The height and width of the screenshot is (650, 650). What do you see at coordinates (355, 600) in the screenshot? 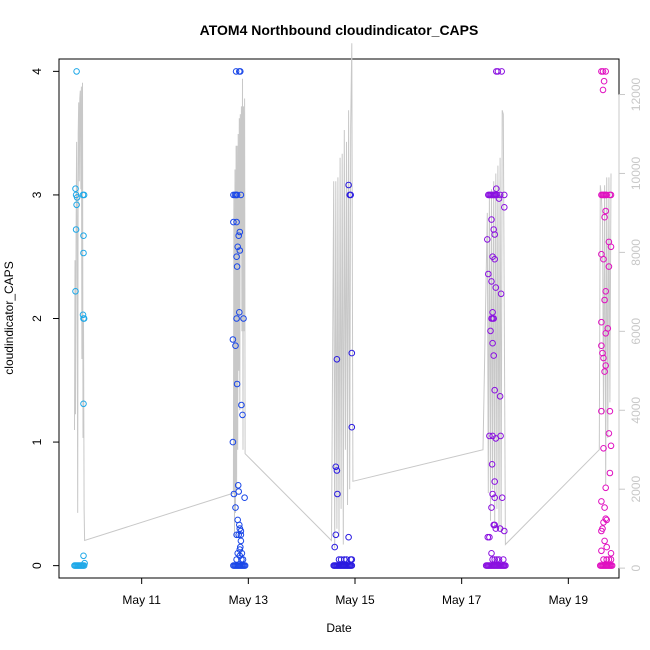
I see `x-tick-label: May 15` at bounding box center [355, 600].